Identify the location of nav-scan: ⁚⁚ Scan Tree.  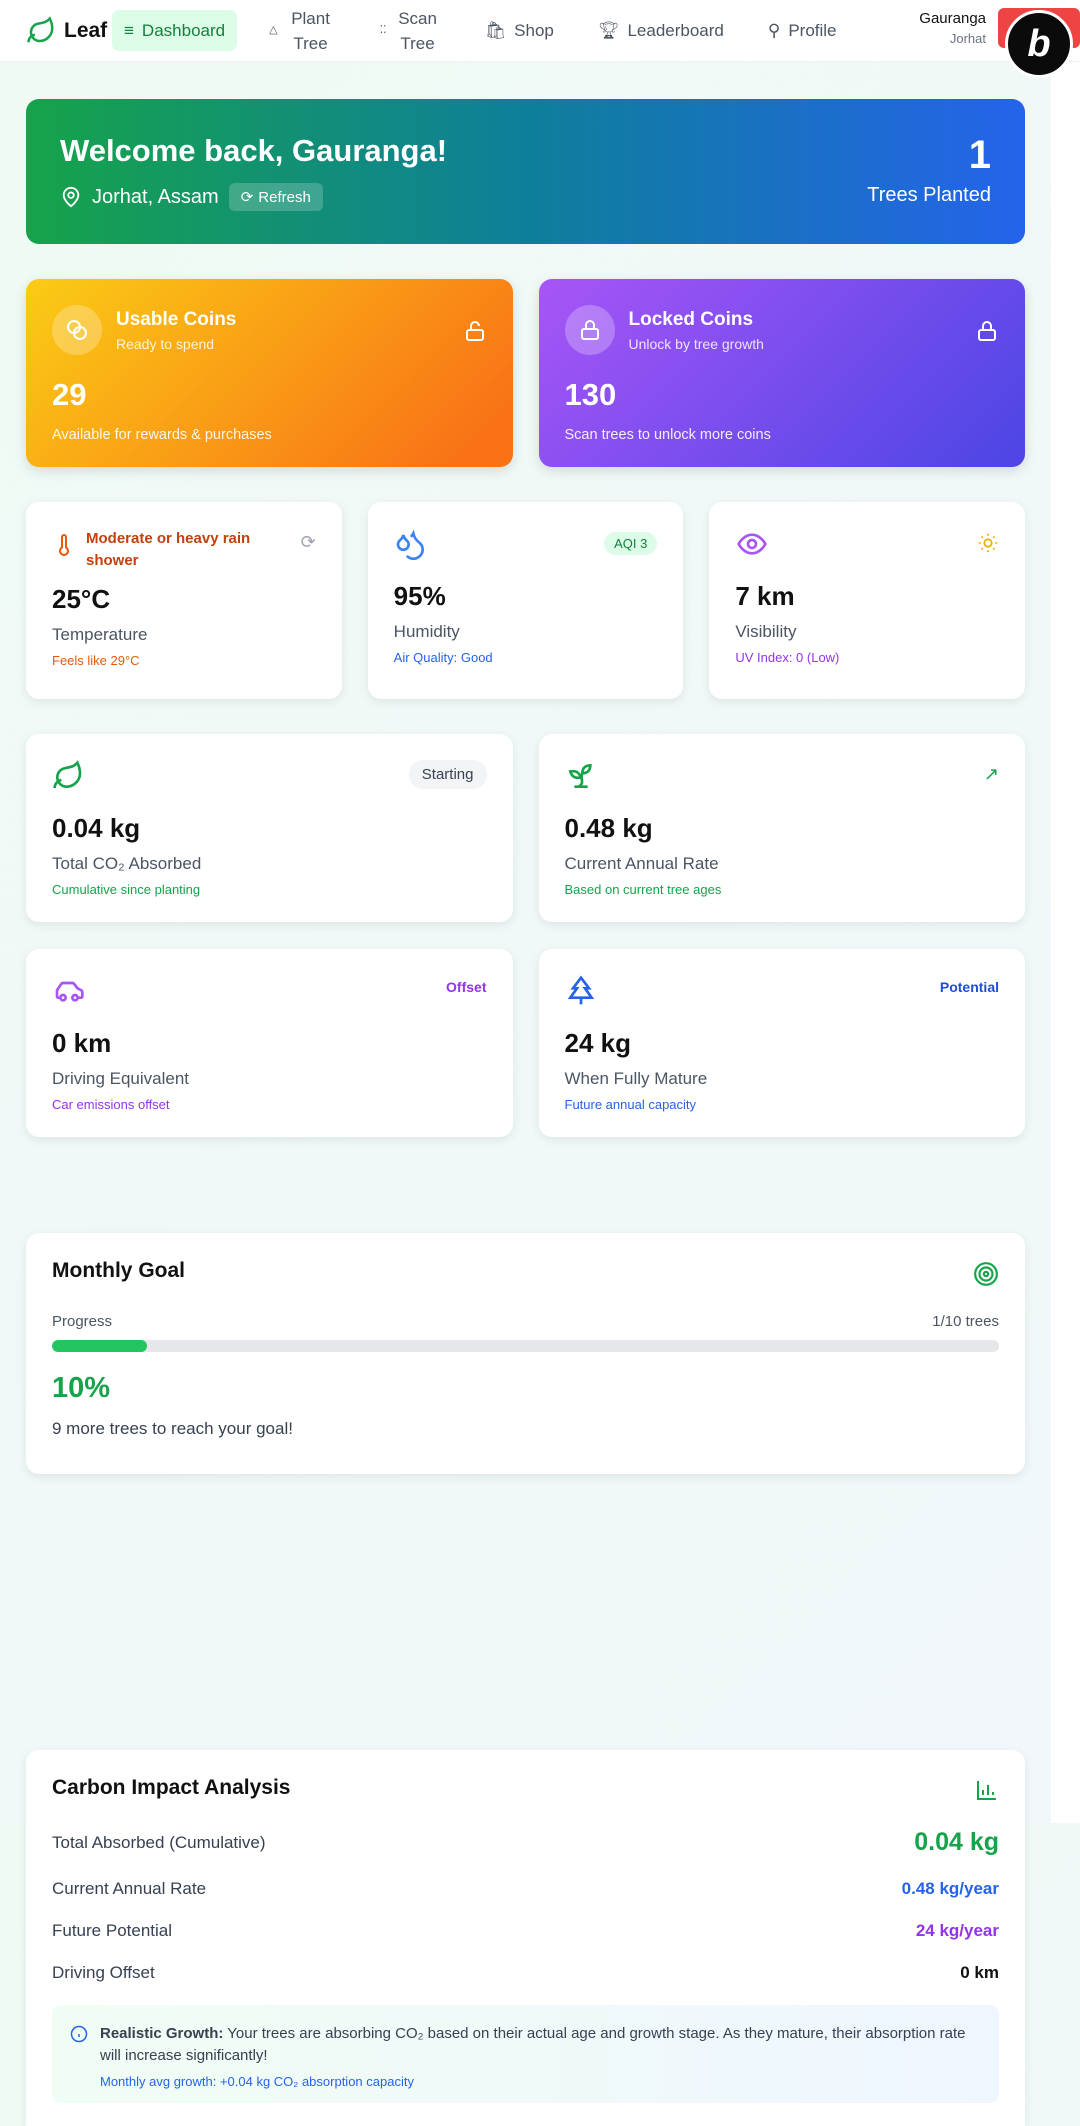
(410, 32).